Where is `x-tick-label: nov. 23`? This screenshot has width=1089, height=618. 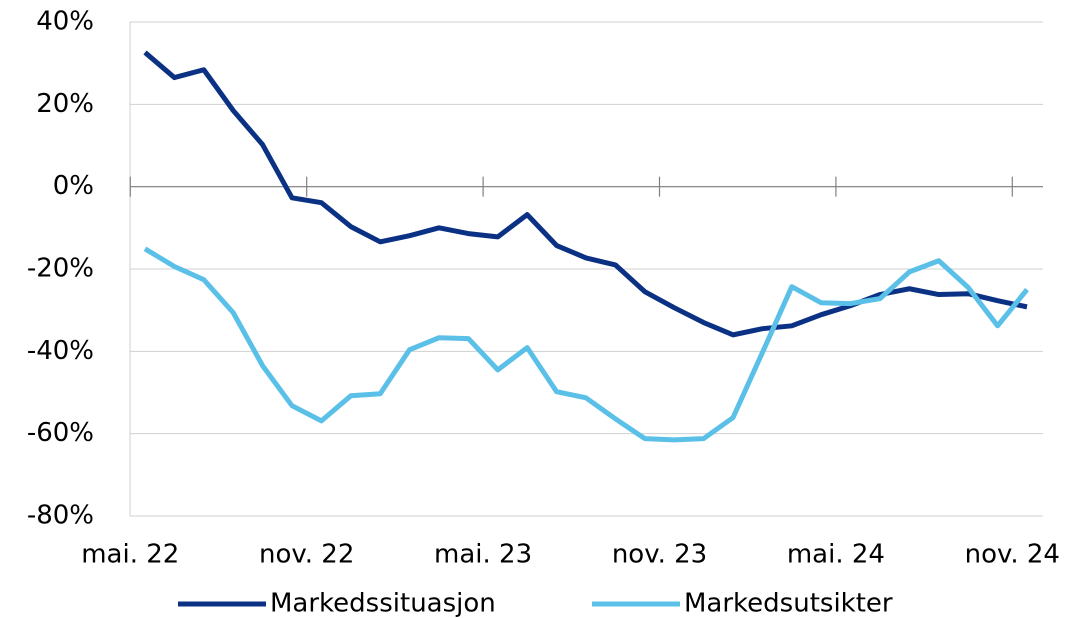
x-tick-label: nov. 23 is located at coordinates (659, 555).